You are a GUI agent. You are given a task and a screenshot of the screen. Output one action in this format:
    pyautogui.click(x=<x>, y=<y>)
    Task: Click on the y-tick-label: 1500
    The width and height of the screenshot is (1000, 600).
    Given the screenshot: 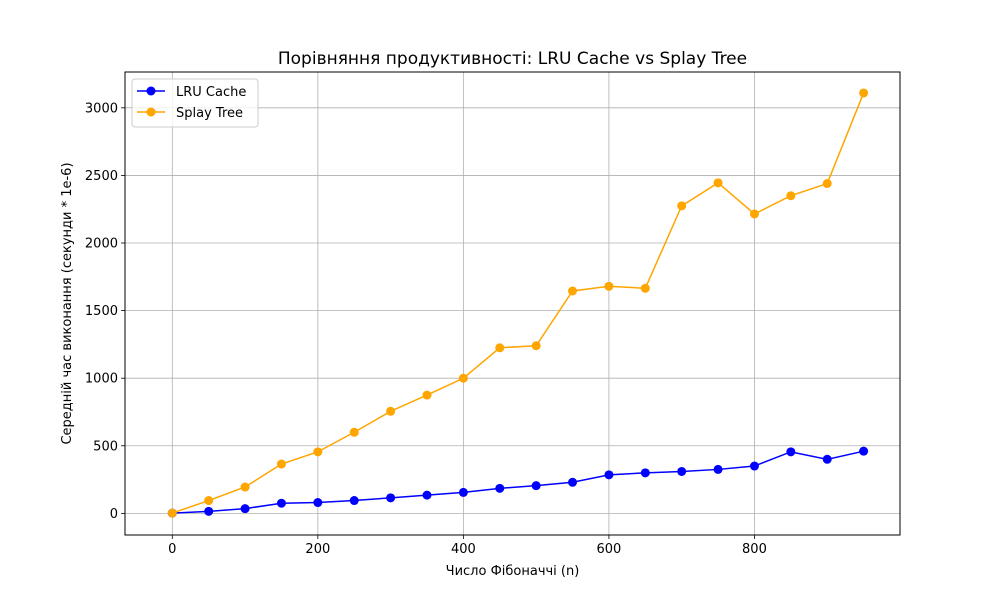 What is the action you would take?
    pyautogui.click(x=101, y=311)
    